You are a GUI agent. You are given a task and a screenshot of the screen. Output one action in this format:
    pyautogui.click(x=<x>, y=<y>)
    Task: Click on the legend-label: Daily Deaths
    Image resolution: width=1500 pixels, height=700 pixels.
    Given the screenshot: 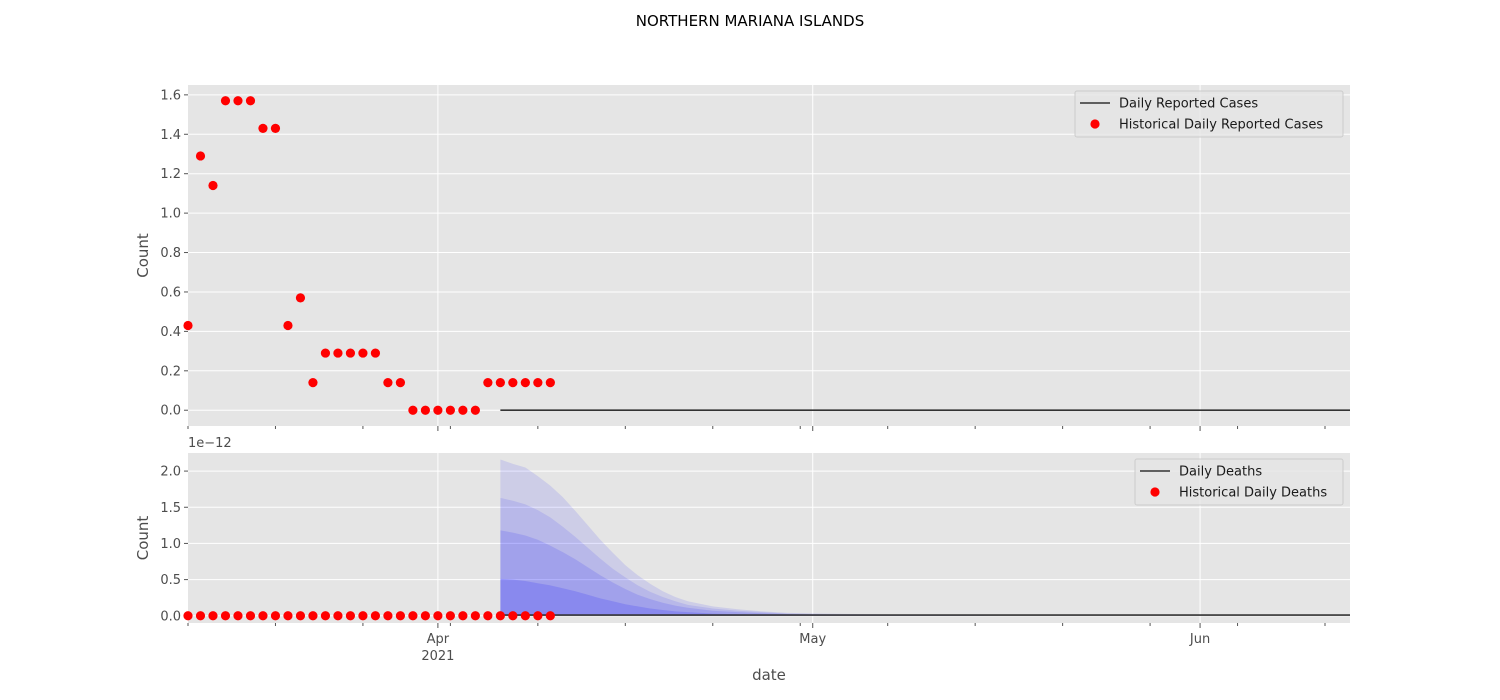 What is the action you would take?
    pyautogui.click(x=1220, y=472)
    